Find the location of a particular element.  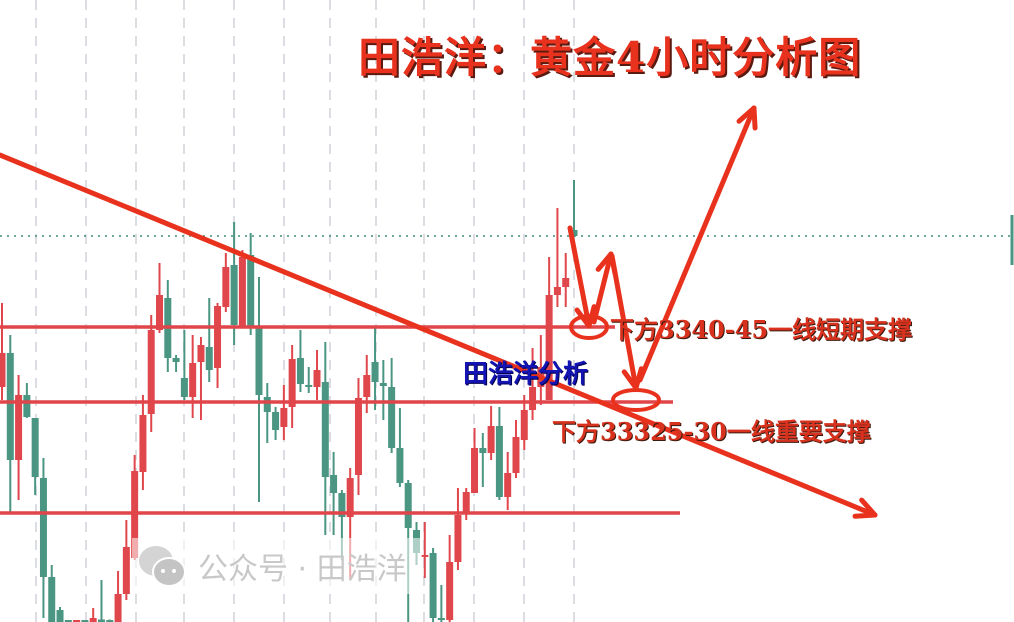

watermark: 公众号 · 田浩洋 is located at coordinates (277, 566).